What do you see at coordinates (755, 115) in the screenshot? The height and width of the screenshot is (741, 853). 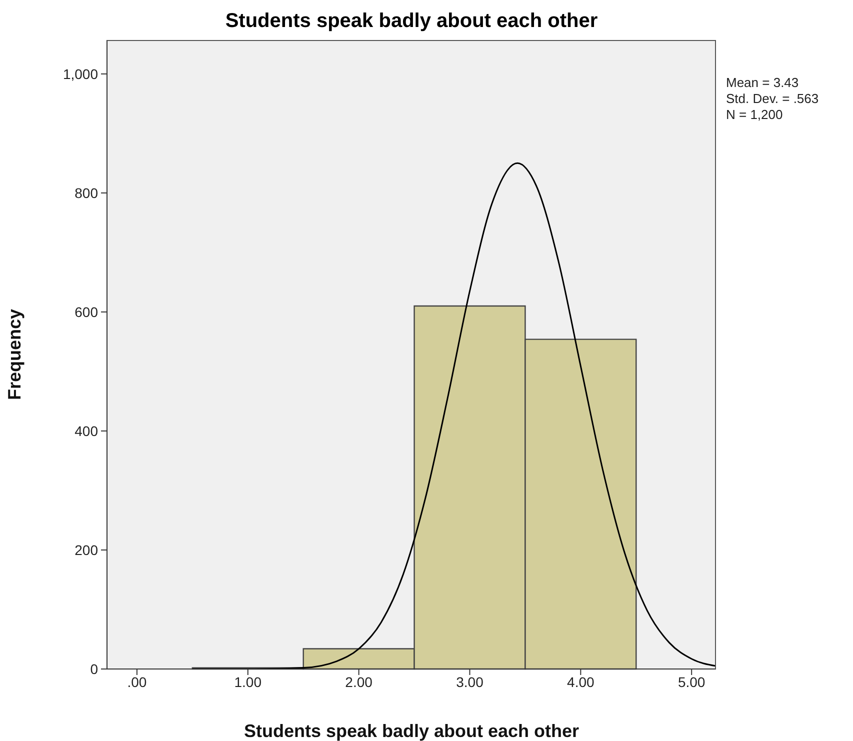 I see `text: N = 1,200` at bounding box center [755, 115].